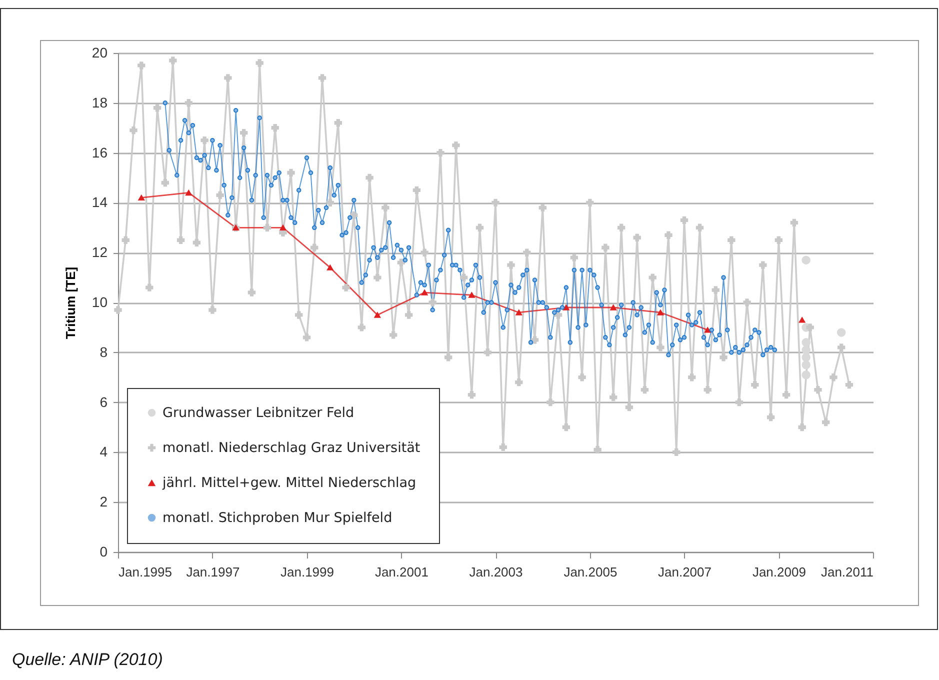 This screenshot has height=680, width=939. I want to click on x-tick-label: Jan.2001, so click(401, 572).